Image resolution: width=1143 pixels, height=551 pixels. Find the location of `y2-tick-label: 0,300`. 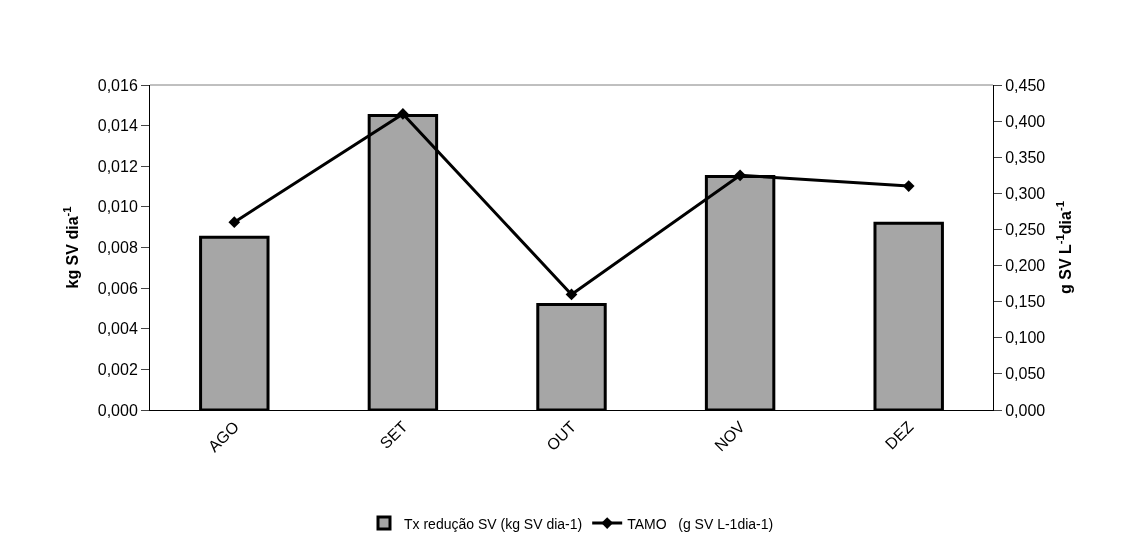

y2-tick-label: 0,300 is located at coordinates (1025, 193).